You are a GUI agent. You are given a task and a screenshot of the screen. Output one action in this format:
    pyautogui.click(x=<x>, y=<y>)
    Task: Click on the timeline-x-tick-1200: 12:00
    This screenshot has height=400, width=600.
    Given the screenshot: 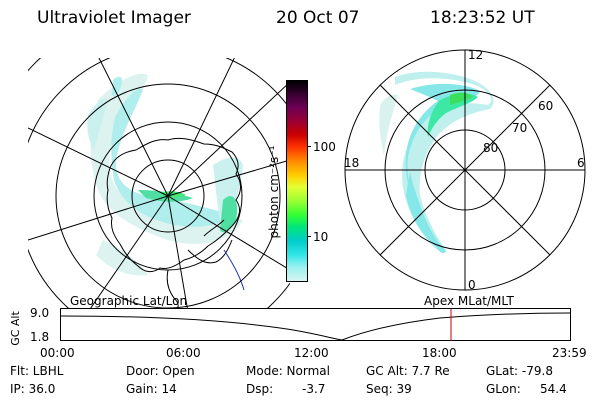 What is the action you would take?
    pyautogui.click(x=311, y=353)
    